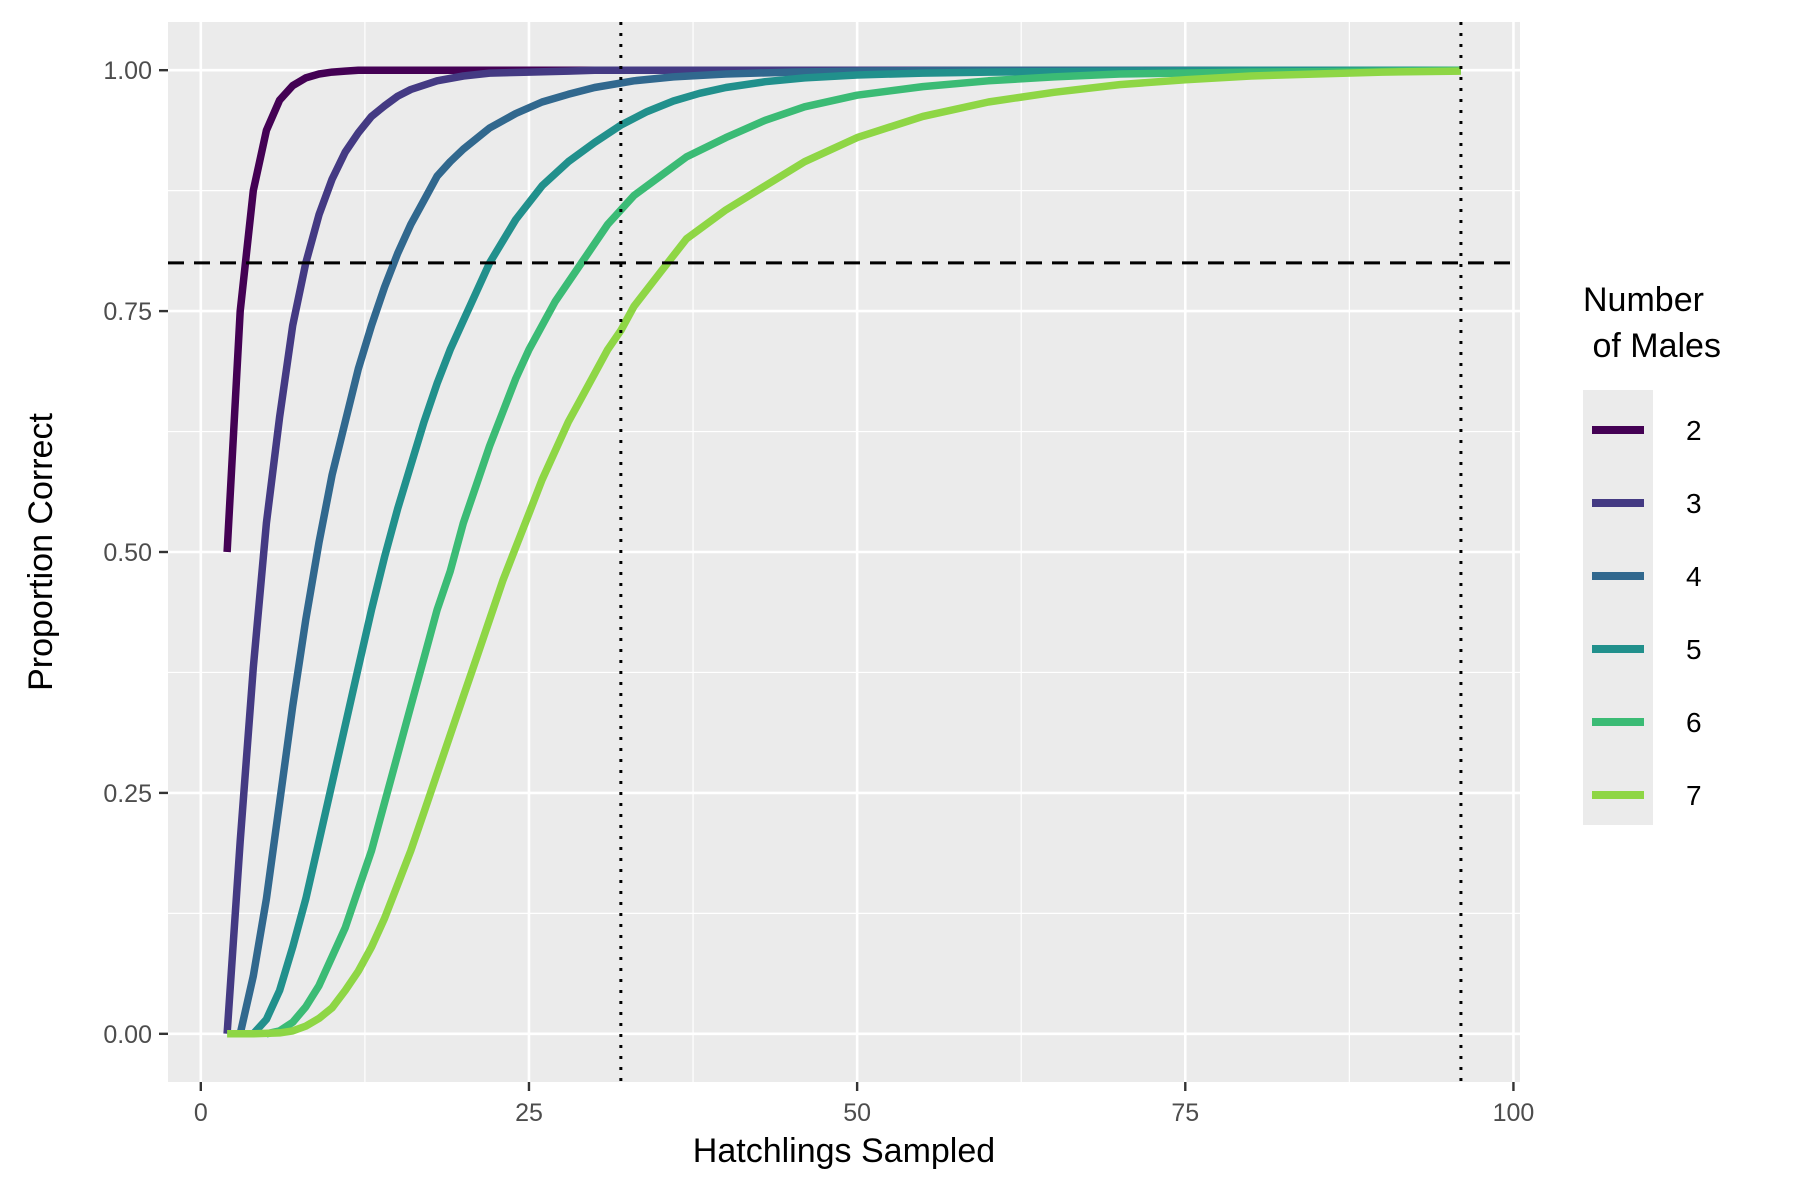 Image resolution: width=1800 pixels, height=1200 pixels. I want to click on x-tick-label: 100, so click(1514, 1113).